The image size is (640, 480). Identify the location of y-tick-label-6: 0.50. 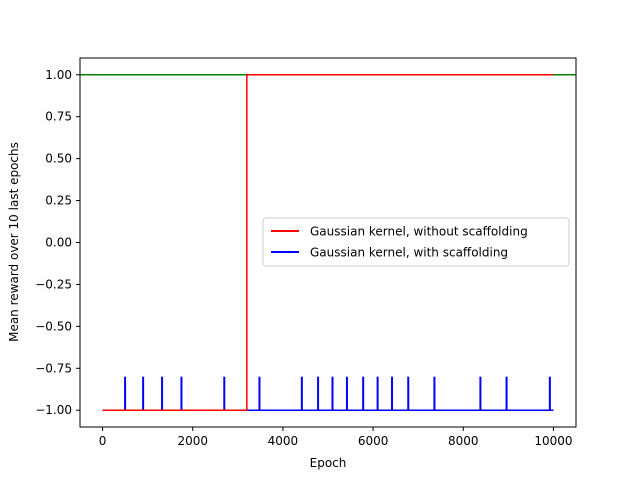
(58, 159).